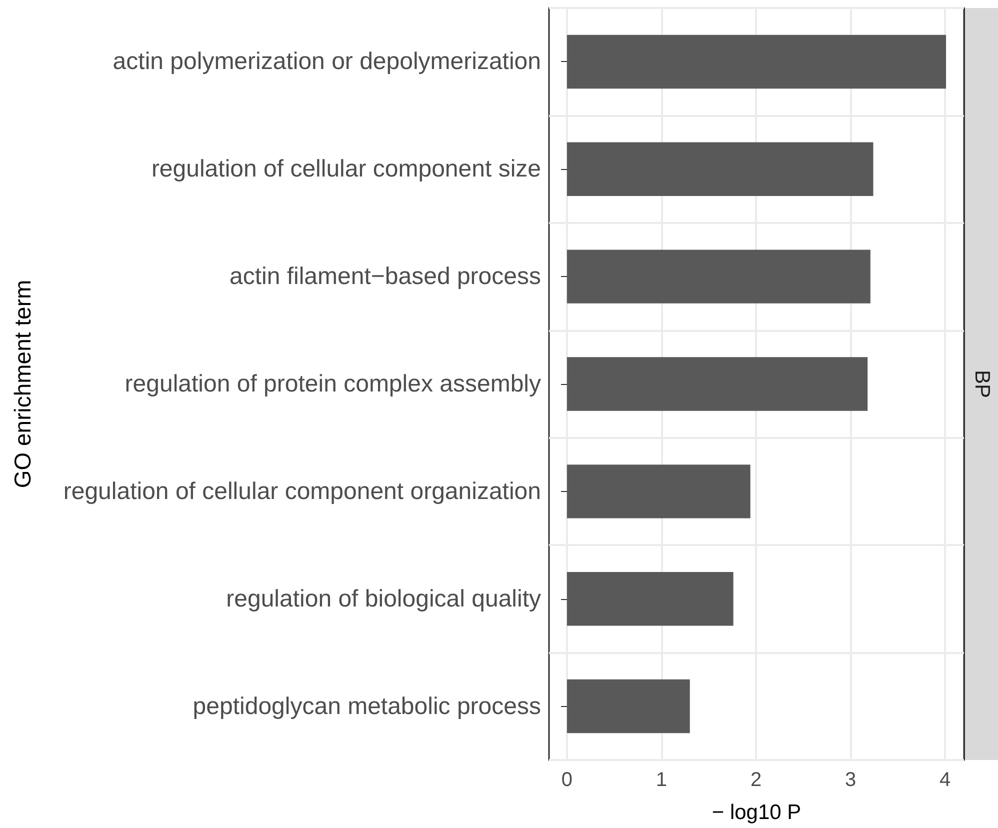 The image size is (998, 828). What do you see at coordinates (332, 384) in the screenshot?
I see `y-tick-label: regulation of protein complex assembly` at bounding box center [332, 384].